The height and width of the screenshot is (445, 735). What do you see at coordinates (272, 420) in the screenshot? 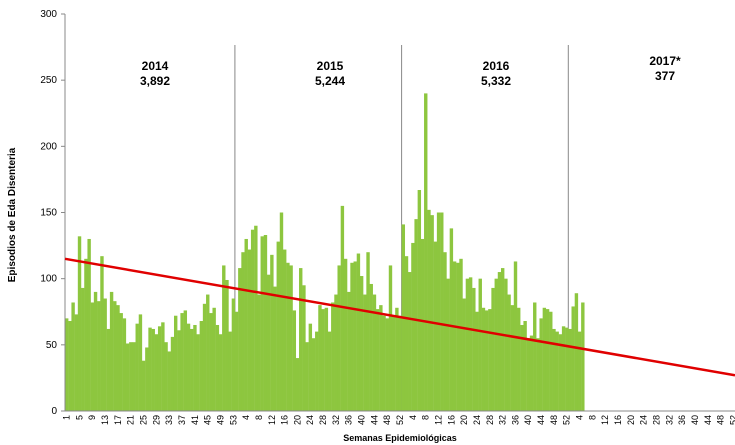
I see `x-tick-label: 12` at bounding box center [272, 420].